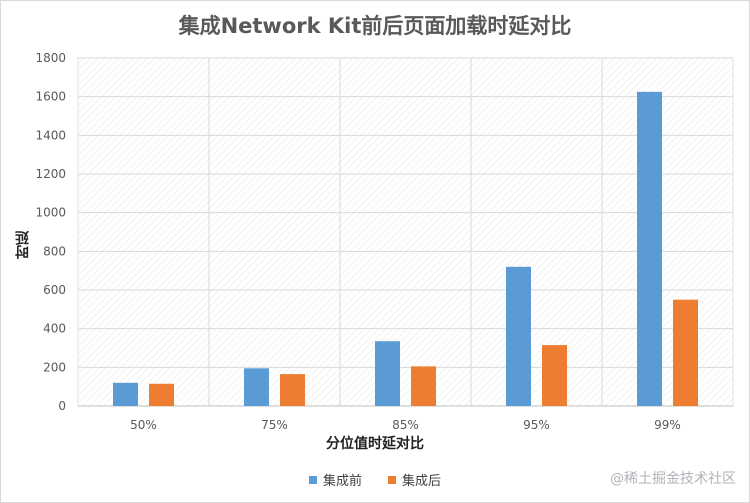 The height and width of the screenshot is (503, 750). What do you see at coordinates (422, 481) in the screenshot?
I see `legend-label-series-2: 集成后` at bounding box center [422, 481].